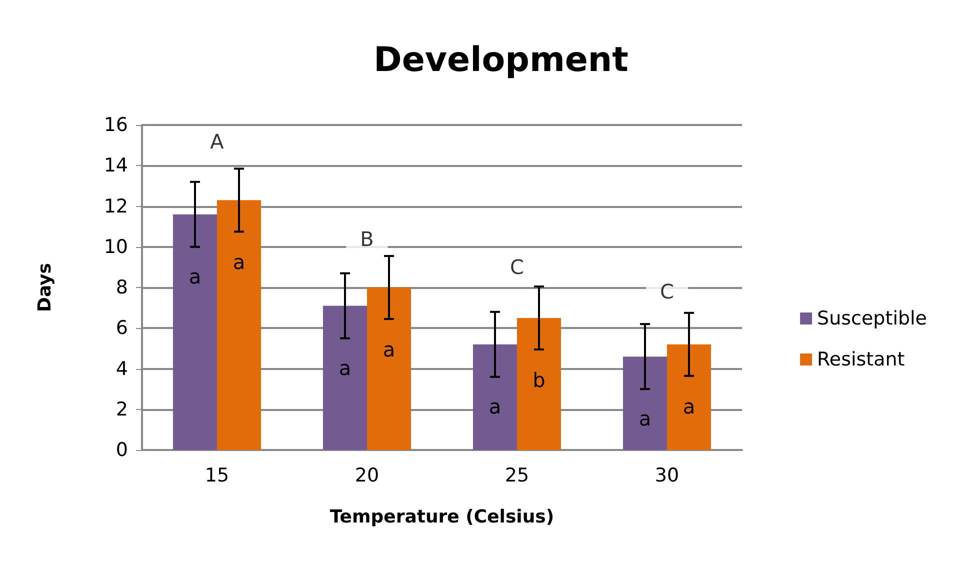 The image size is (954, 578). I want to click on y-tick-label: 12, so click(116, 206).